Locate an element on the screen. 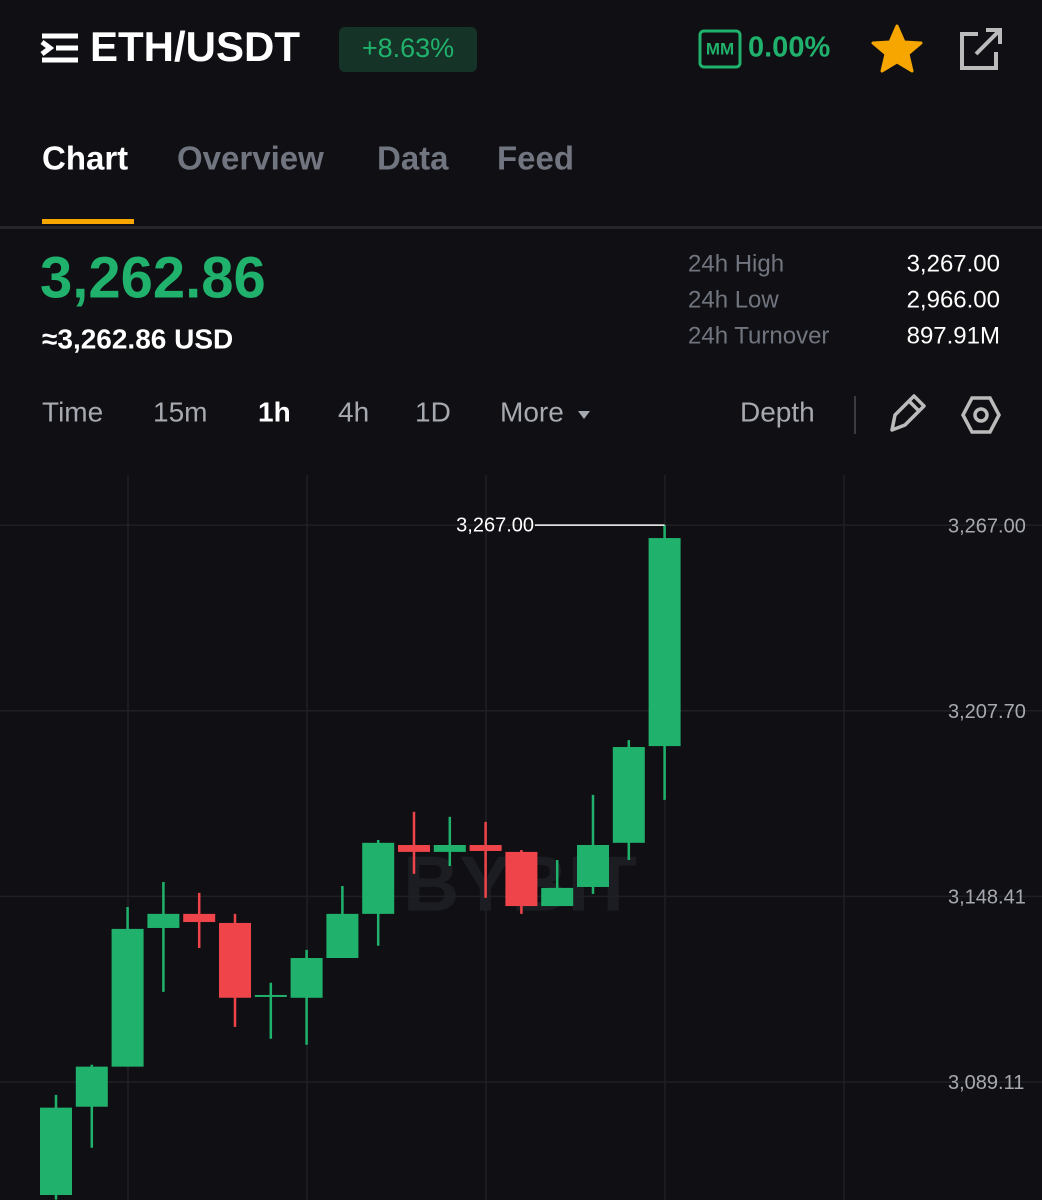 The height and width of the screenshot is (1200, 1042). stat-value: 3,267.00 is located at coordinates (953, 263).